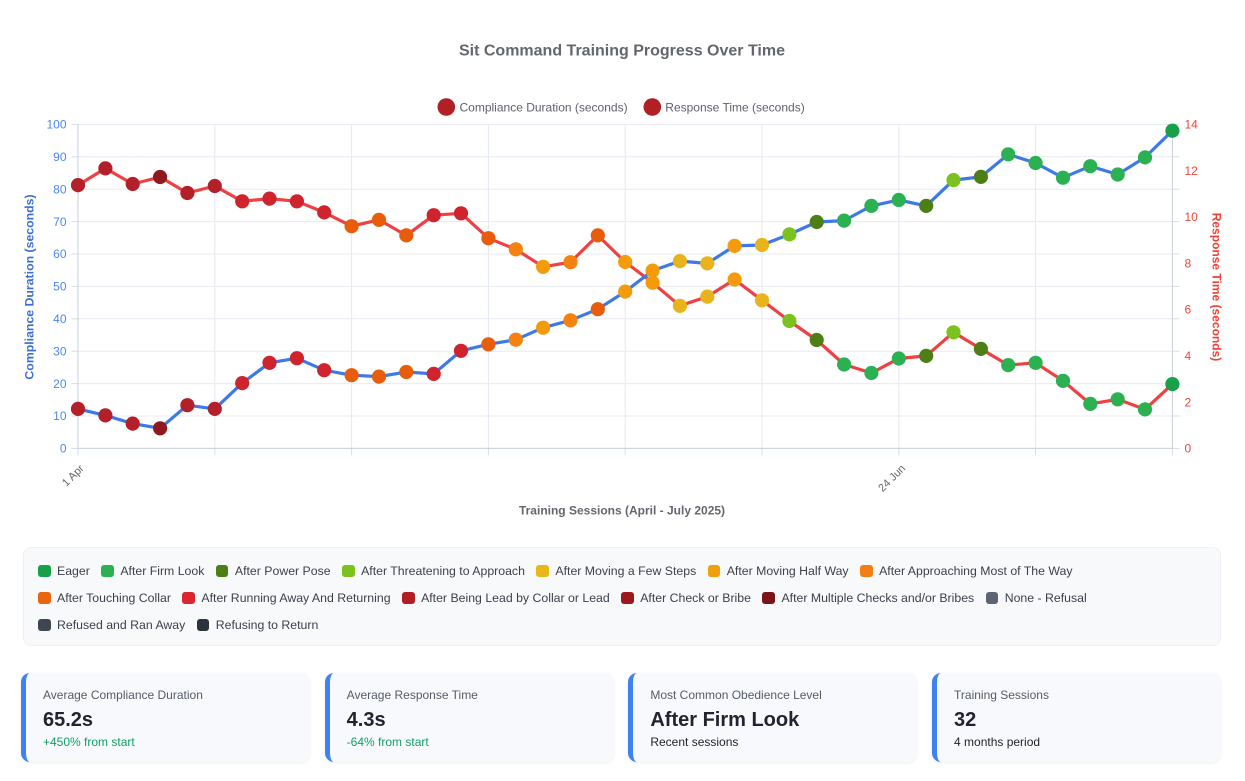 The height and width of the screenshot is (781, 1245). Describe the element at coordinates (1188, 356) in the screenshot. I see `svg-text: 4` at that location.